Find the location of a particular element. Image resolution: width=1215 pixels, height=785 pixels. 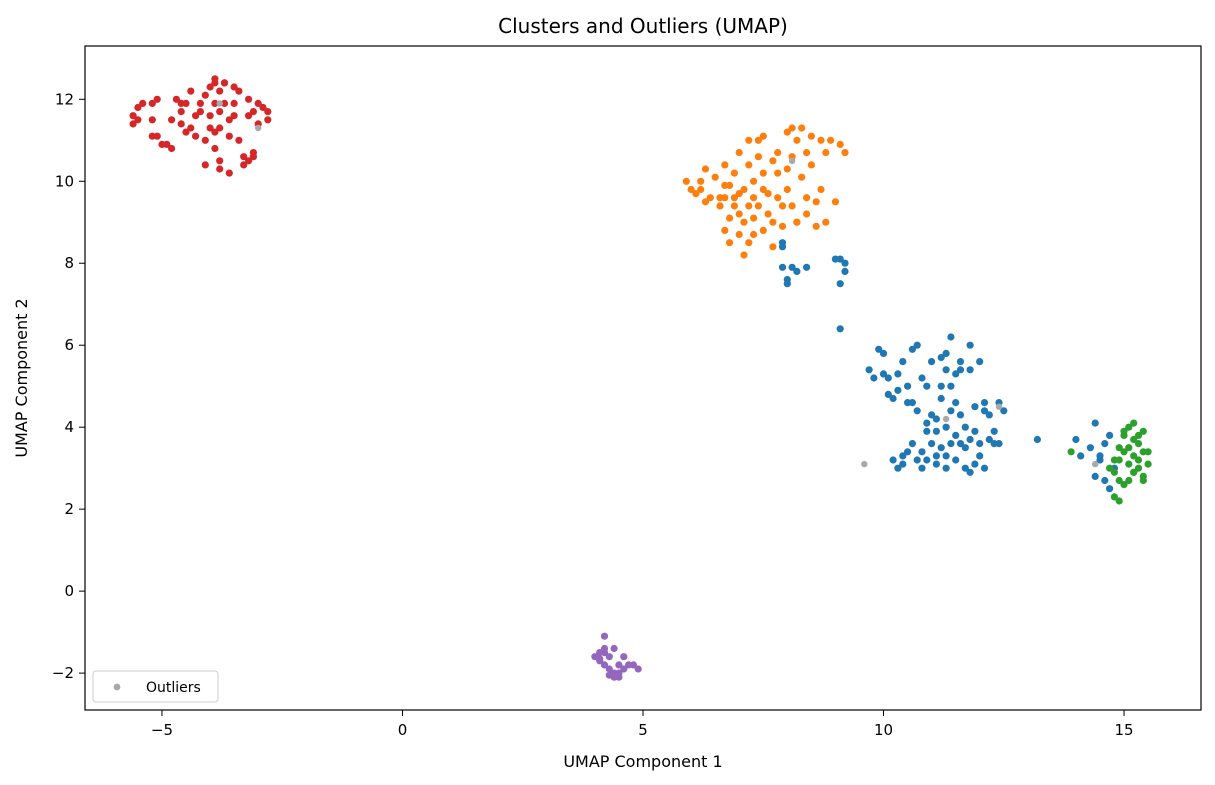

x-tick-label: 5 is located at coordinates (643, 730).